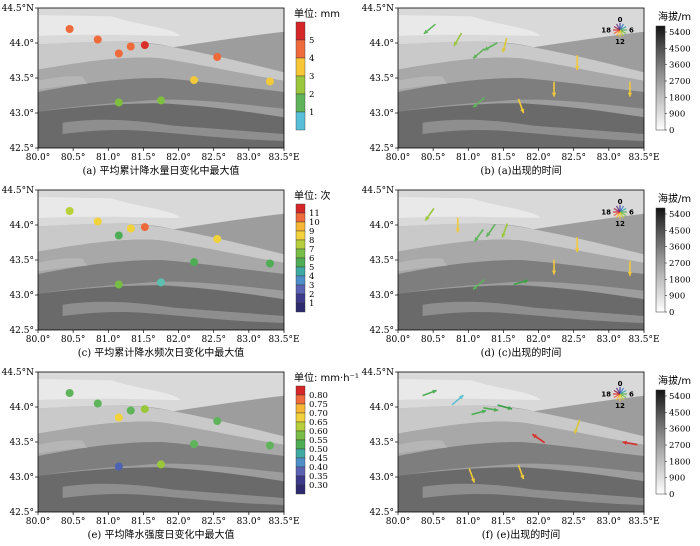 This screenshot has width=700, height=546. I want to click on panel-caption: (d) (c)出现的时间, so click(521, 352).